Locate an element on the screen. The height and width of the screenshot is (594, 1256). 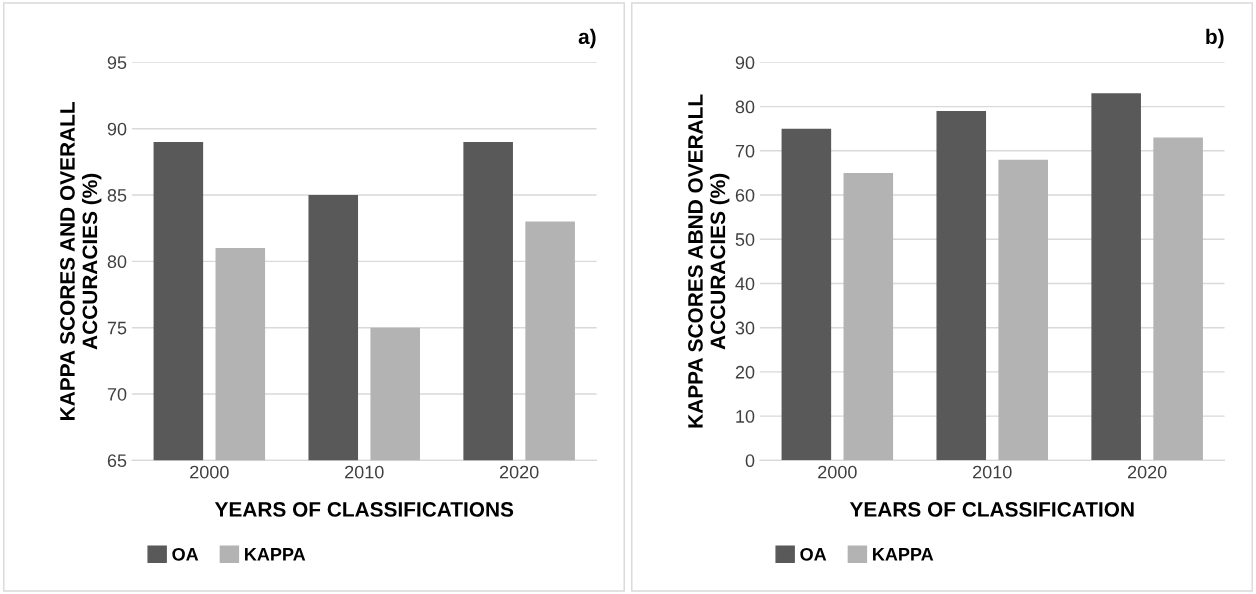
y-tick-label: 95 is located at coordinates (117, 63).